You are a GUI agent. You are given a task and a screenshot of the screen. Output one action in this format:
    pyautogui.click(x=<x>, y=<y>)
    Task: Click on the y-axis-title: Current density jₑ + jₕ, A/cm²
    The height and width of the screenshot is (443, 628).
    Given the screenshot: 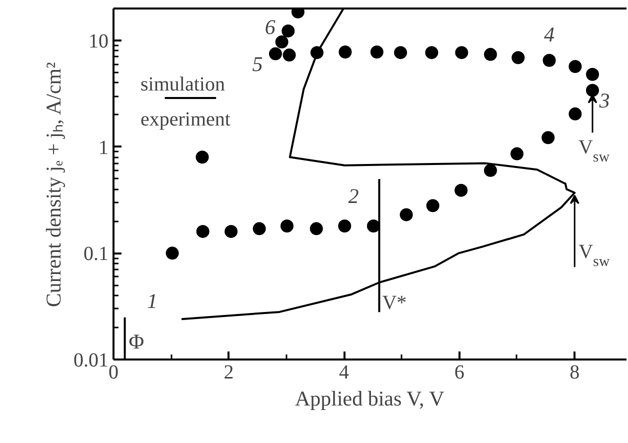 What is the action you would take?
    pyautogui.click(x=54, y=185)
    